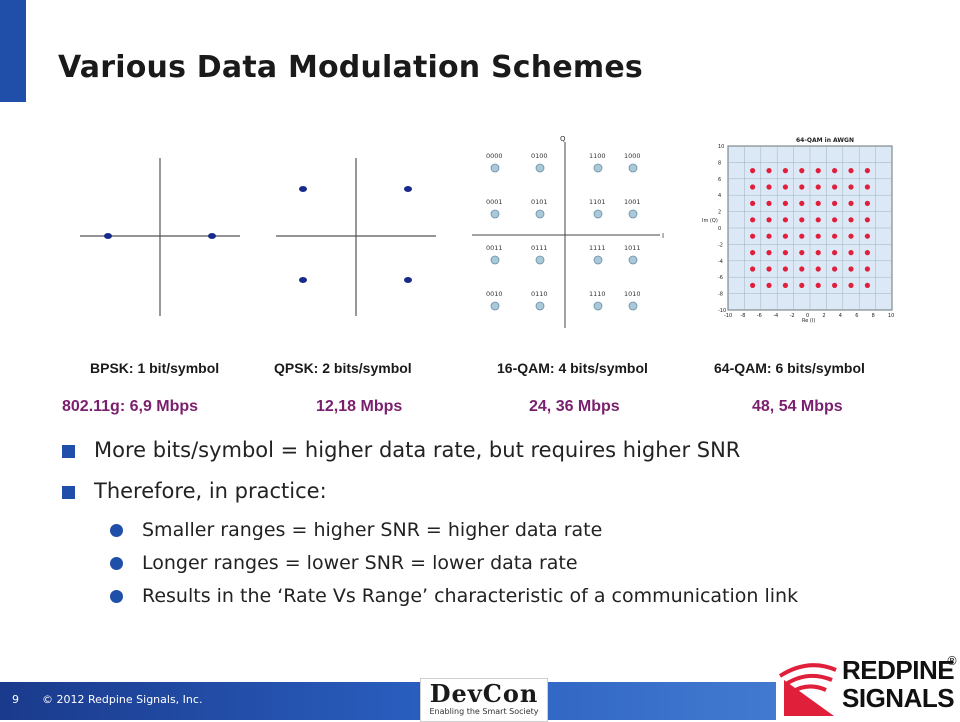 The width and height of the screenshot is (960, 722). Describe the element at coordinates (720, 262) in the screenshot. I see `qam64-y-tick: -4` at that location.